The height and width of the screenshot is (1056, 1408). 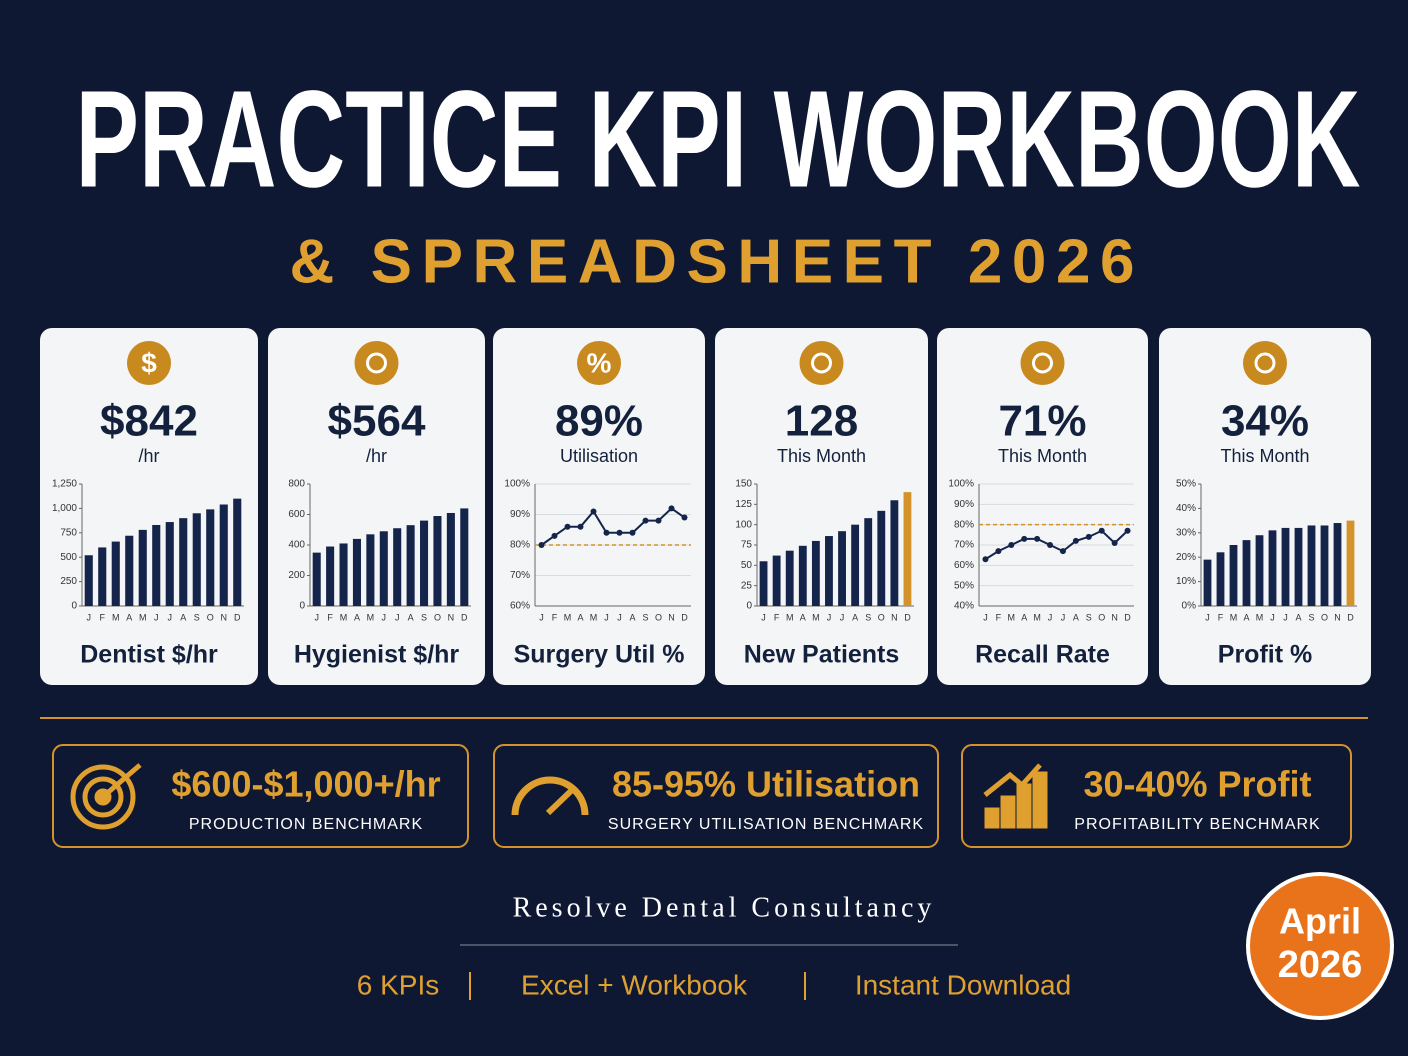 I want to click on x-tick-label: O, so click(x=210, y=617).